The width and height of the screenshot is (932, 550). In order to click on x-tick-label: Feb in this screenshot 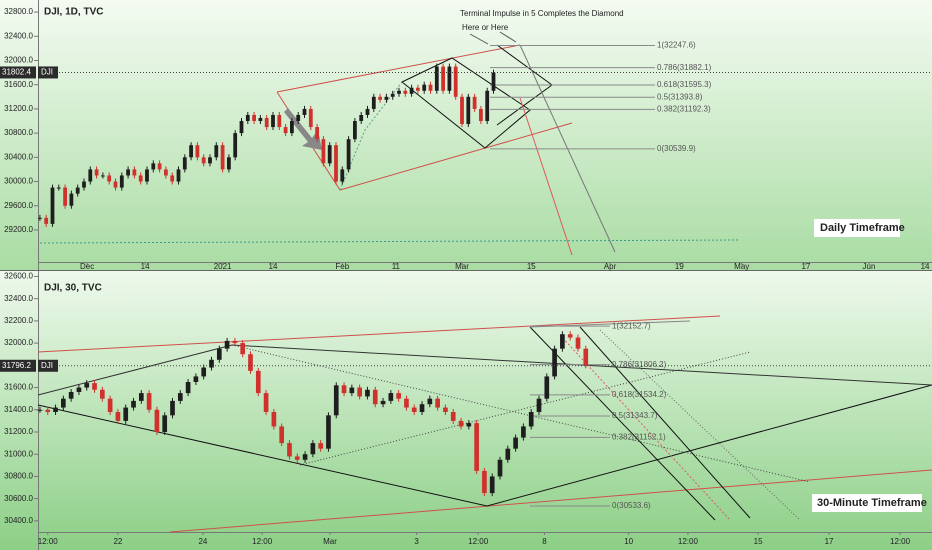, I will do `click(342, 266)`.